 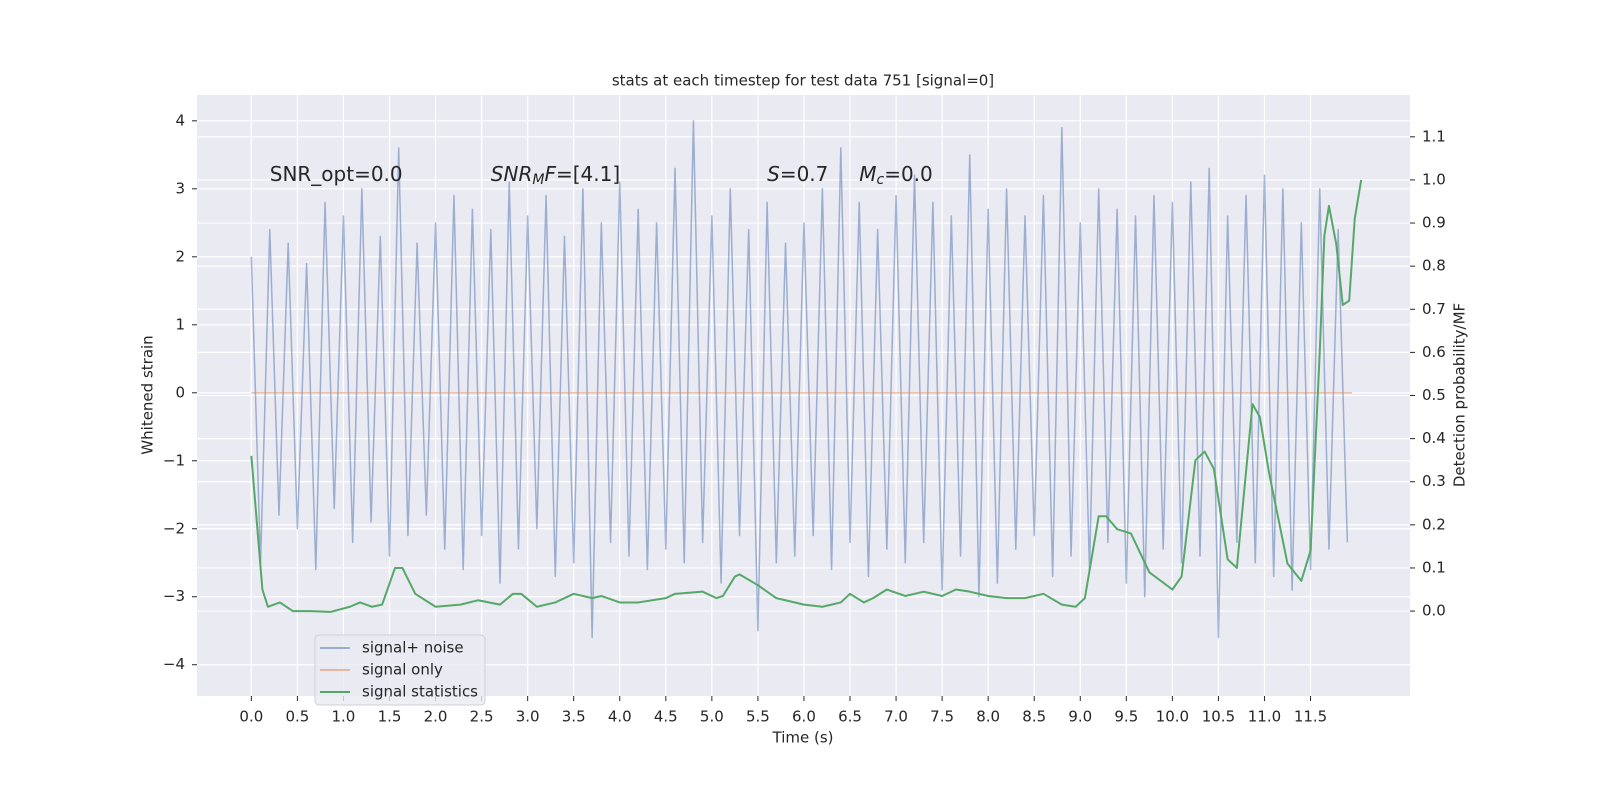 What do you see at coordinates (1218, 717) in the screenshot?
I see `x-tick-label: 10.5` at bounding box center [1218, 717].